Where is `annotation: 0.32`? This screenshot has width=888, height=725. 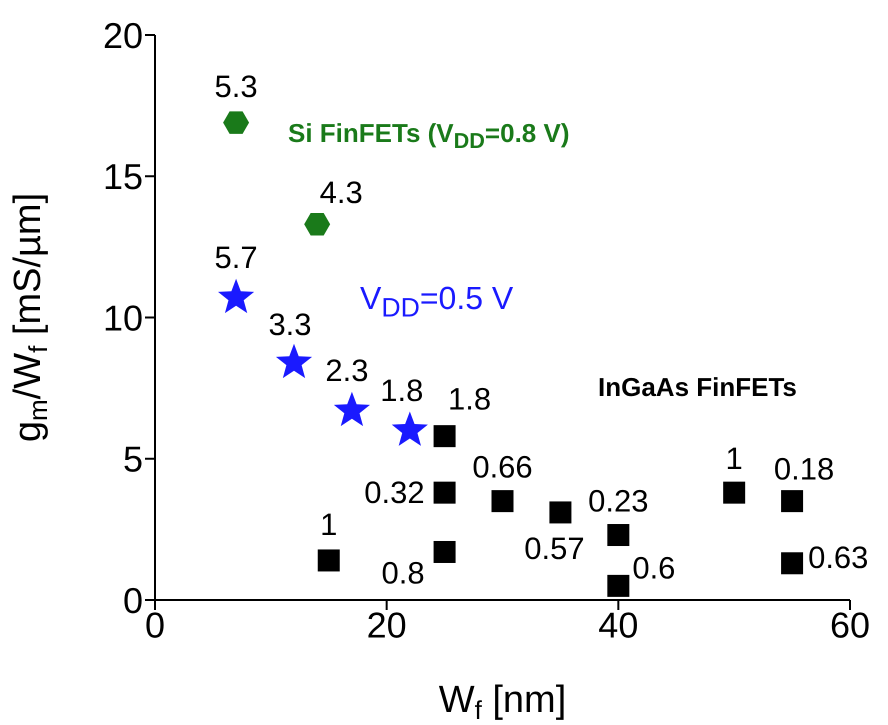
annotation: 0.32 is located at coordinates (394, 492).